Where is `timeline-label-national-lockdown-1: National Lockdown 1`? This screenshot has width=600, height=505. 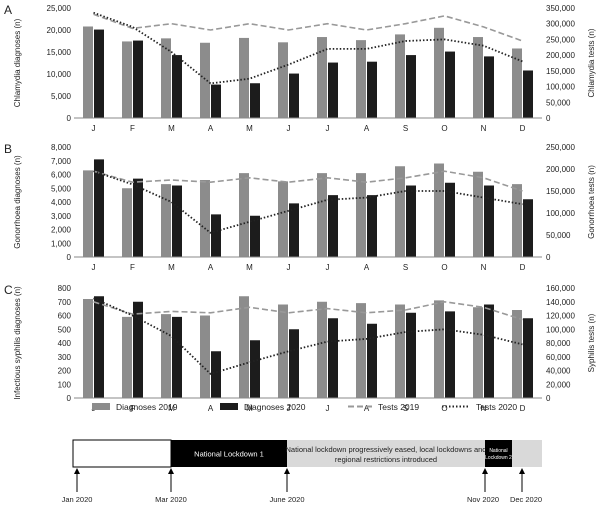 timeline-label-national-lockdown-1: National Lockdown 1 is located at coordinates (229, 454).